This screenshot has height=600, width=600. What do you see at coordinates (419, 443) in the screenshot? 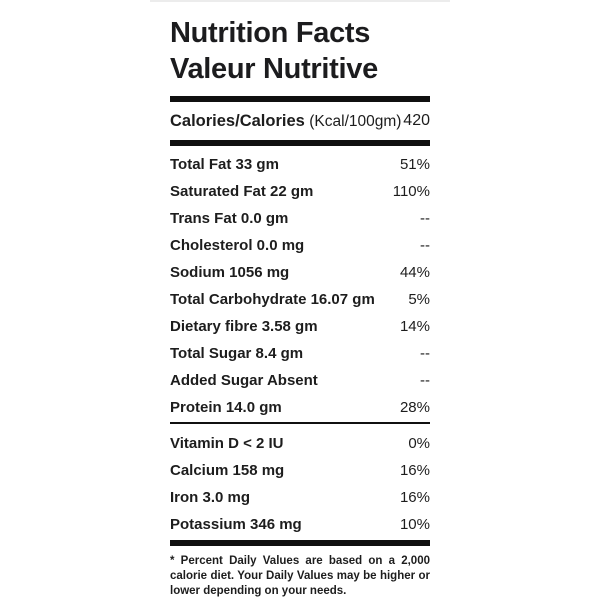
I see `micronutrient-daily-value: 0%` at bounding box center [419, 443].